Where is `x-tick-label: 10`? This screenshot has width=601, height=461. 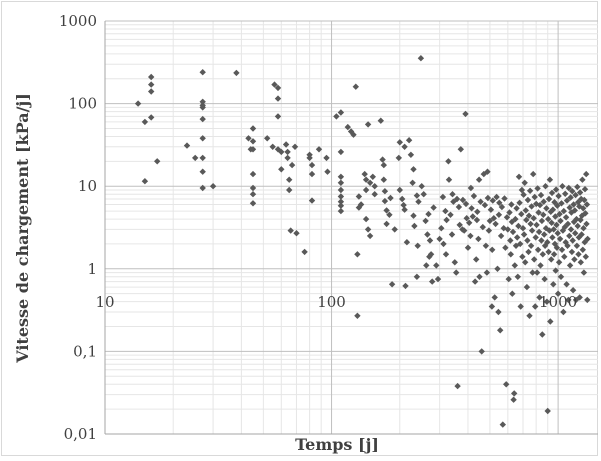 x-tick-label: 10 is located at coordinates (104, 302).